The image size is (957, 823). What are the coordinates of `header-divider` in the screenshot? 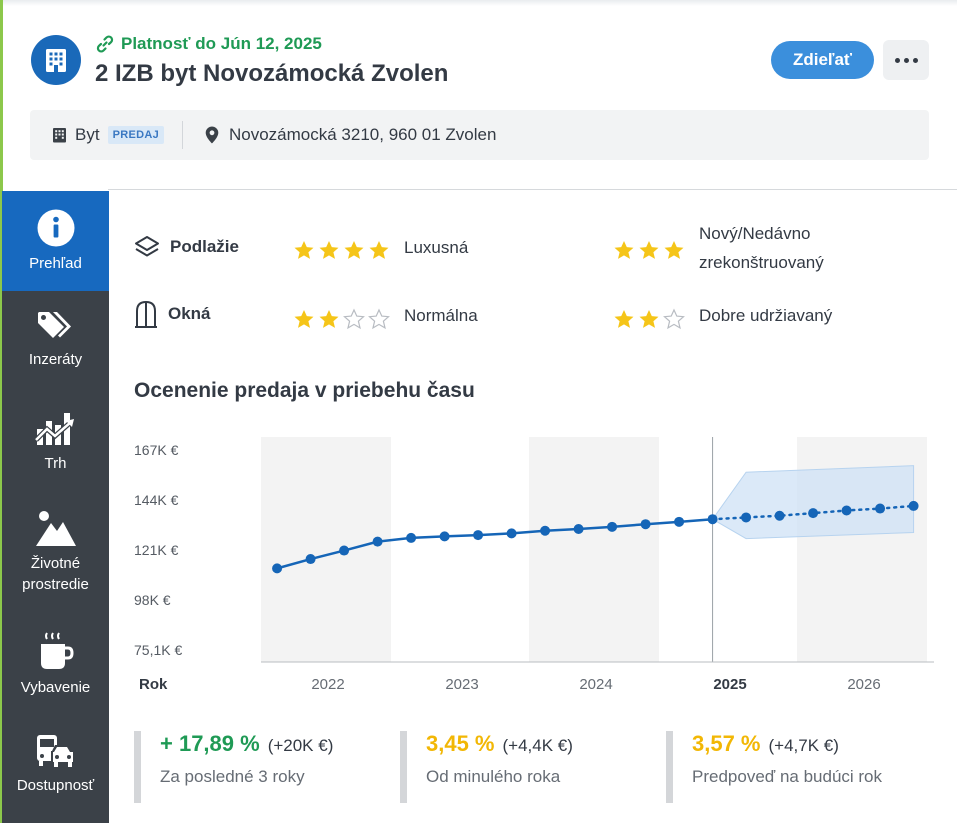 It's located at (532, 189).